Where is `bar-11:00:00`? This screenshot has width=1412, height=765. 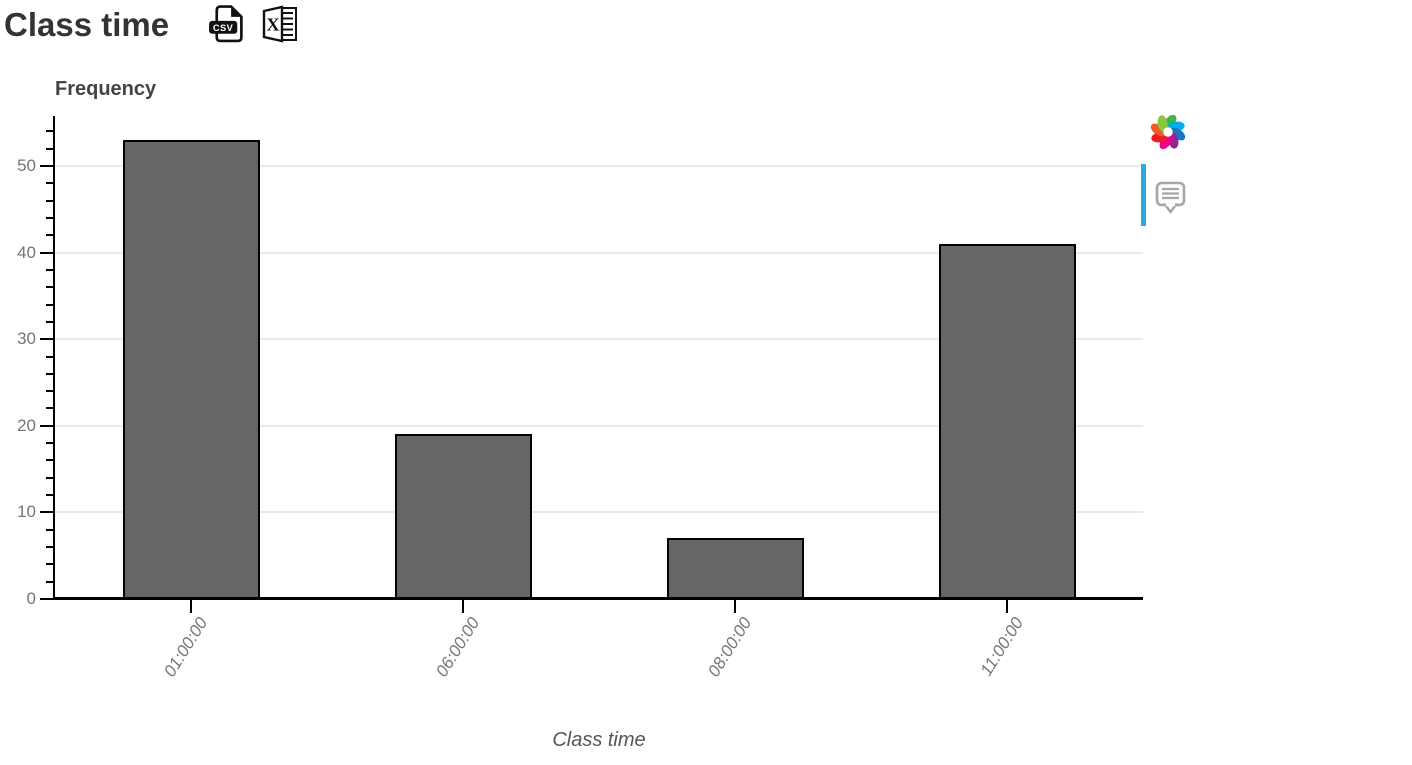
bar-11:00:00 is located at coordinates (1007, 421).